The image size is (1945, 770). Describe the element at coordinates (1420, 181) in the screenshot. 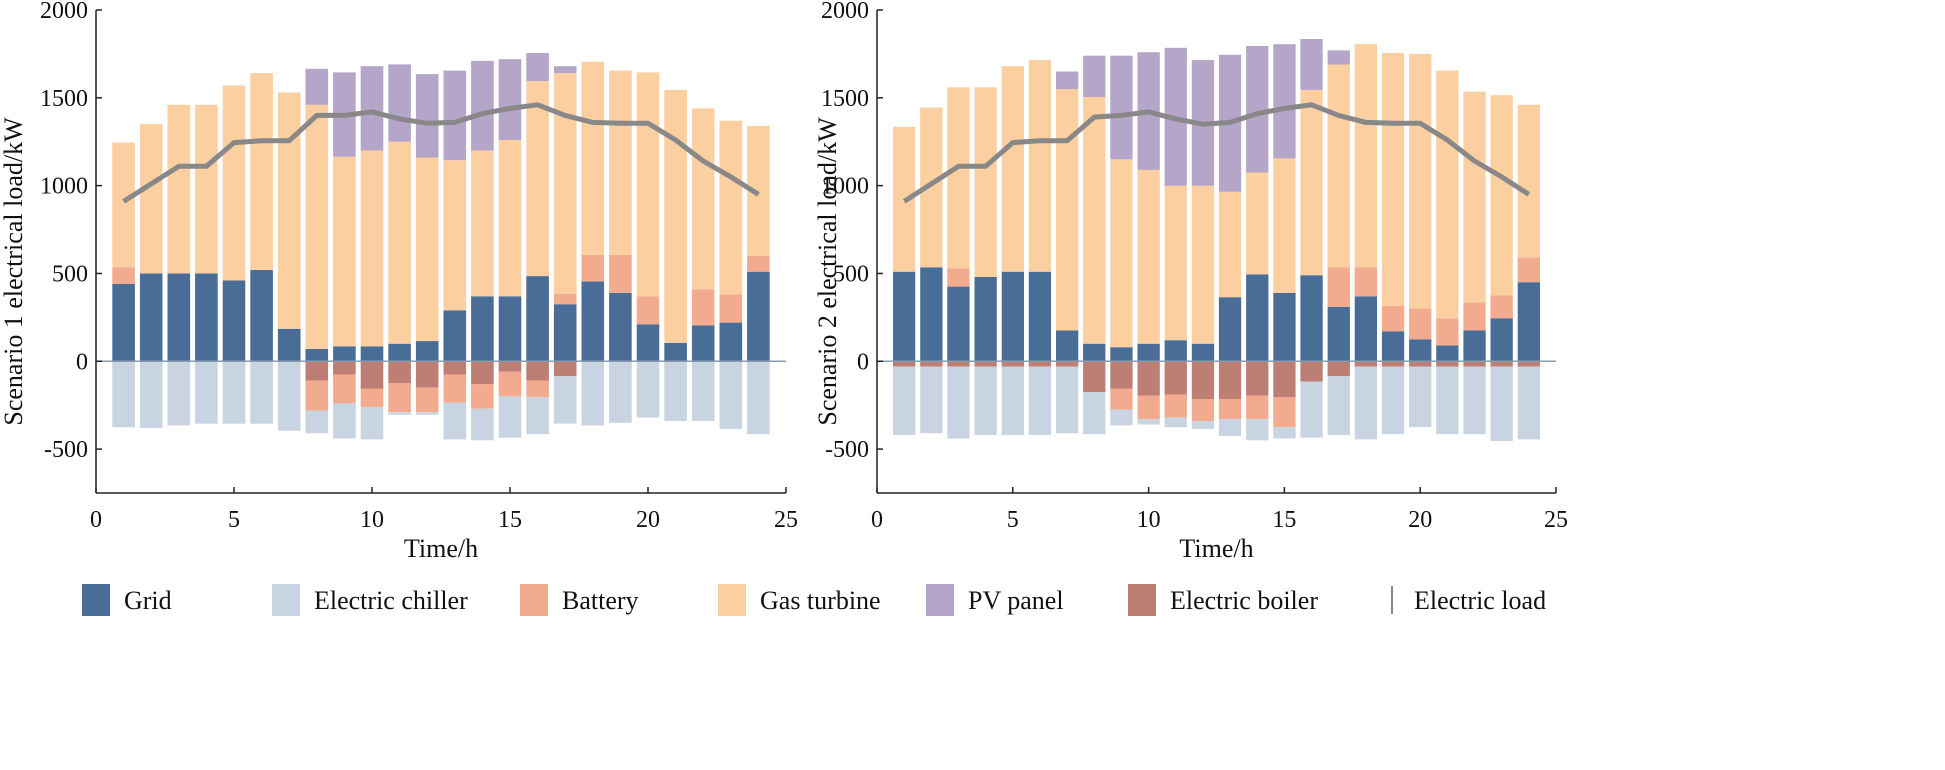

I see `bar-gas-turbine-p2-h20` at that location.